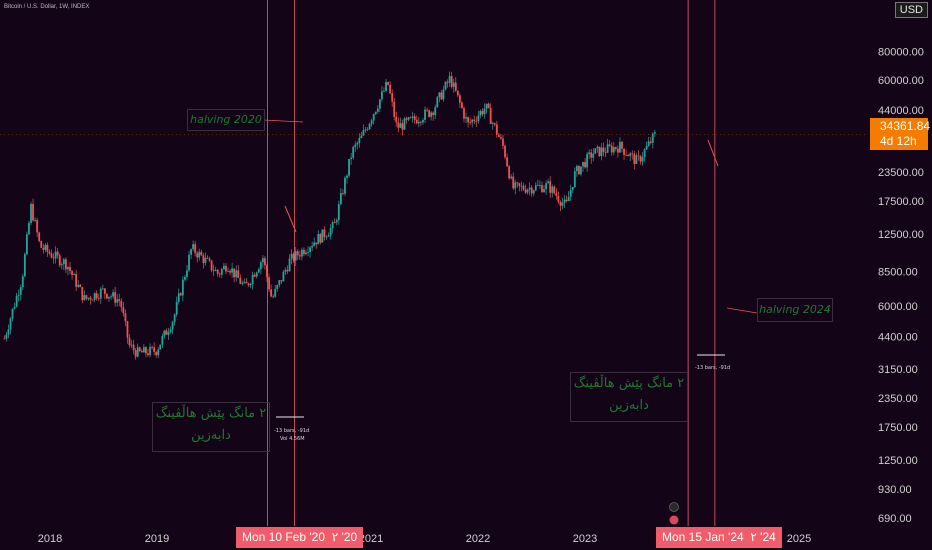 The width and height of the screenshot is (932, 550). Describe the element at coordinates (211, 427) in the screenshot. I see `kurdish-note-2020: ٢ مانگ پێش هاڵڤینگ دابەزین` at that location.